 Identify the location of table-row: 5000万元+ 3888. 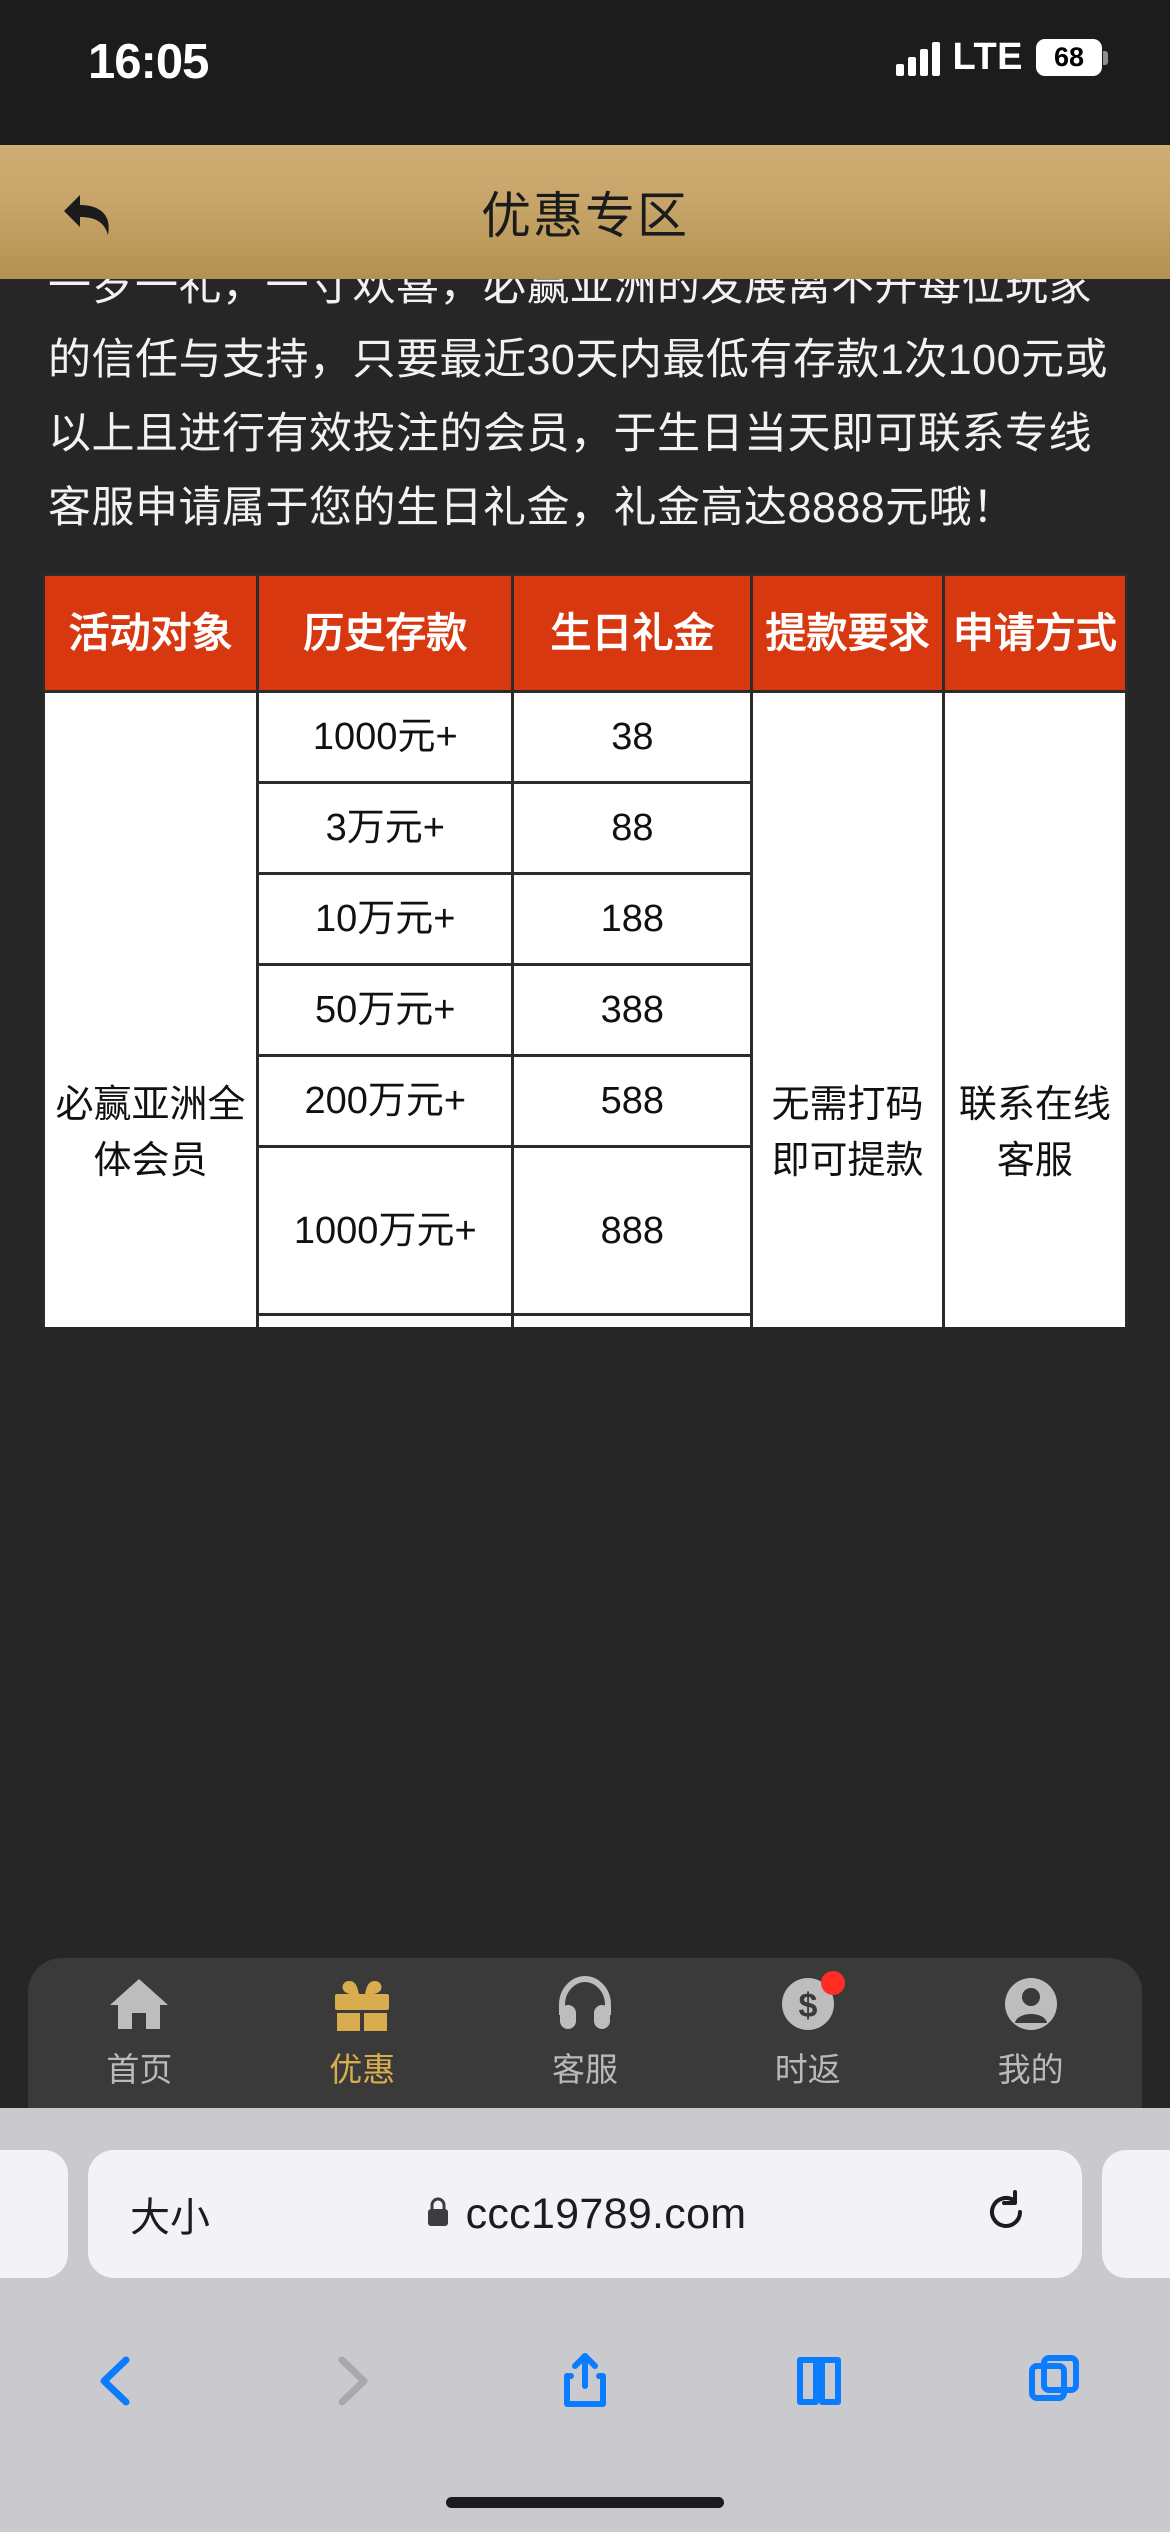
(585, 1320).